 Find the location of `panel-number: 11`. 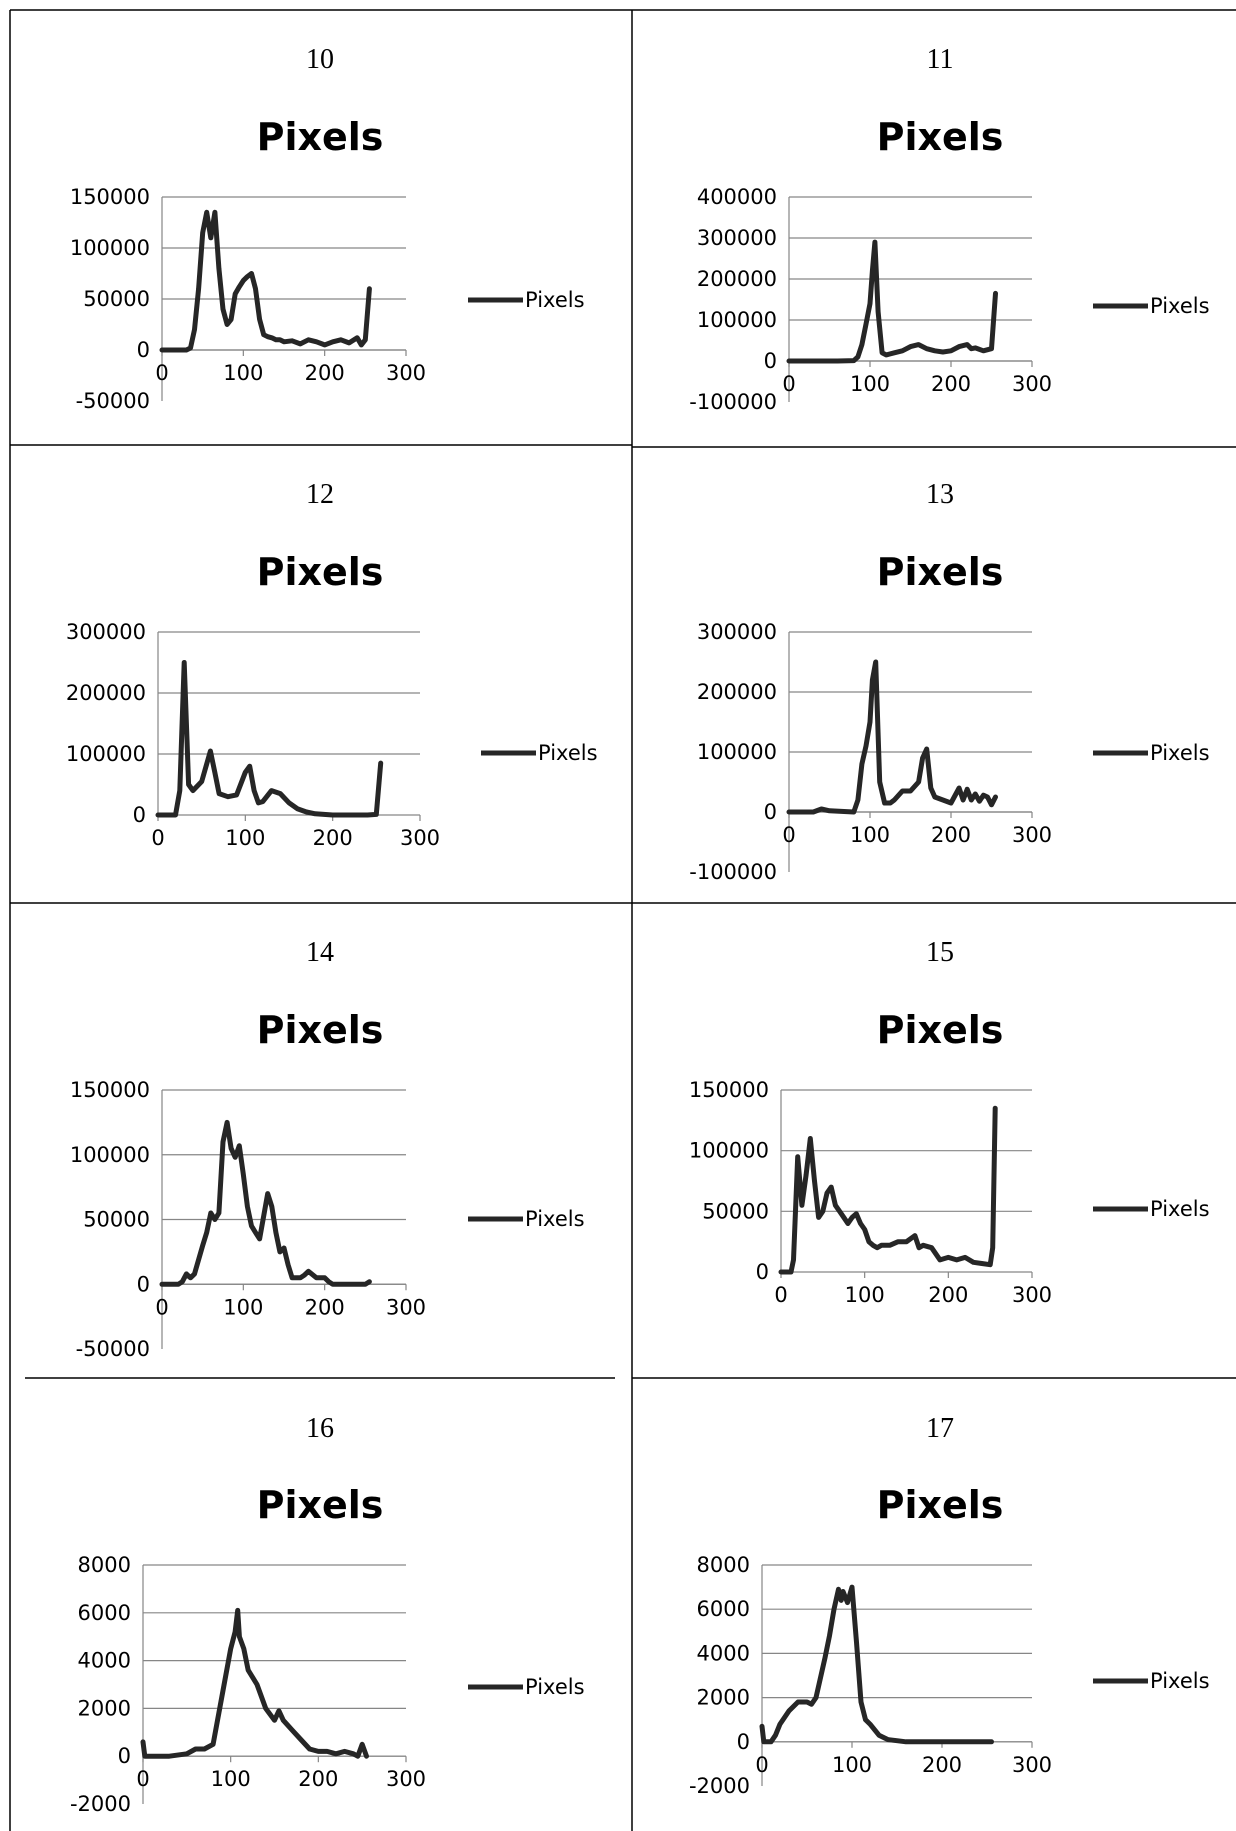

panel-number: 11 is located at coordinates (940, 59).